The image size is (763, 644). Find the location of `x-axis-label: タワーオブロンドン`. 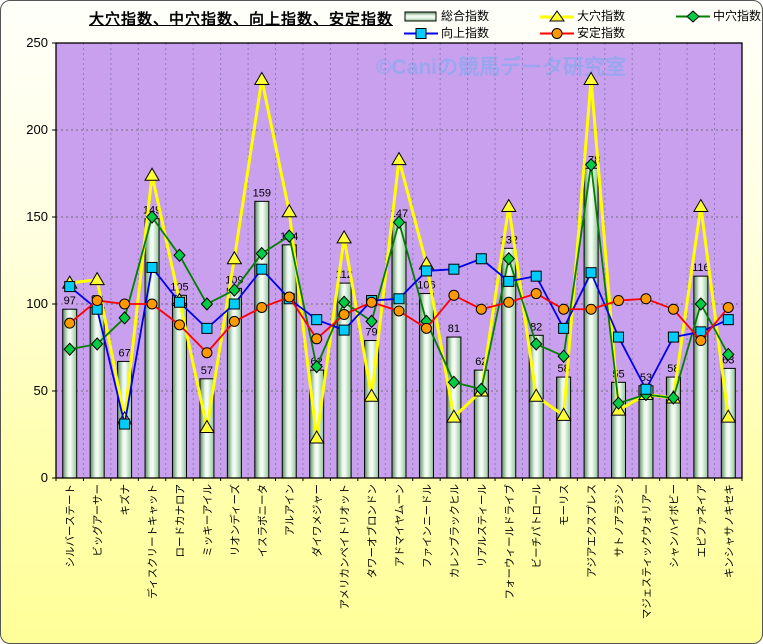

x-axis-label: タワーオブロンドン is located at coordinates (372, 531).